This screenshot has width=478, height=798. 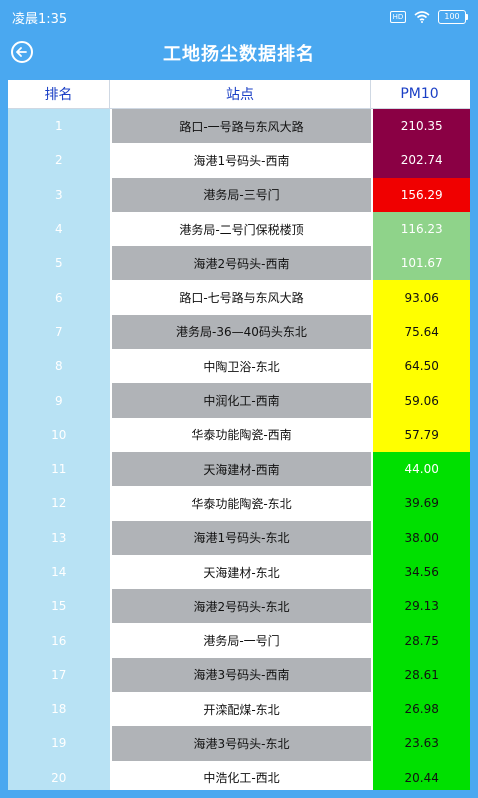 I want to click on table-row: 14 天海建材-东北 34.56, so click(x=239, y=572).